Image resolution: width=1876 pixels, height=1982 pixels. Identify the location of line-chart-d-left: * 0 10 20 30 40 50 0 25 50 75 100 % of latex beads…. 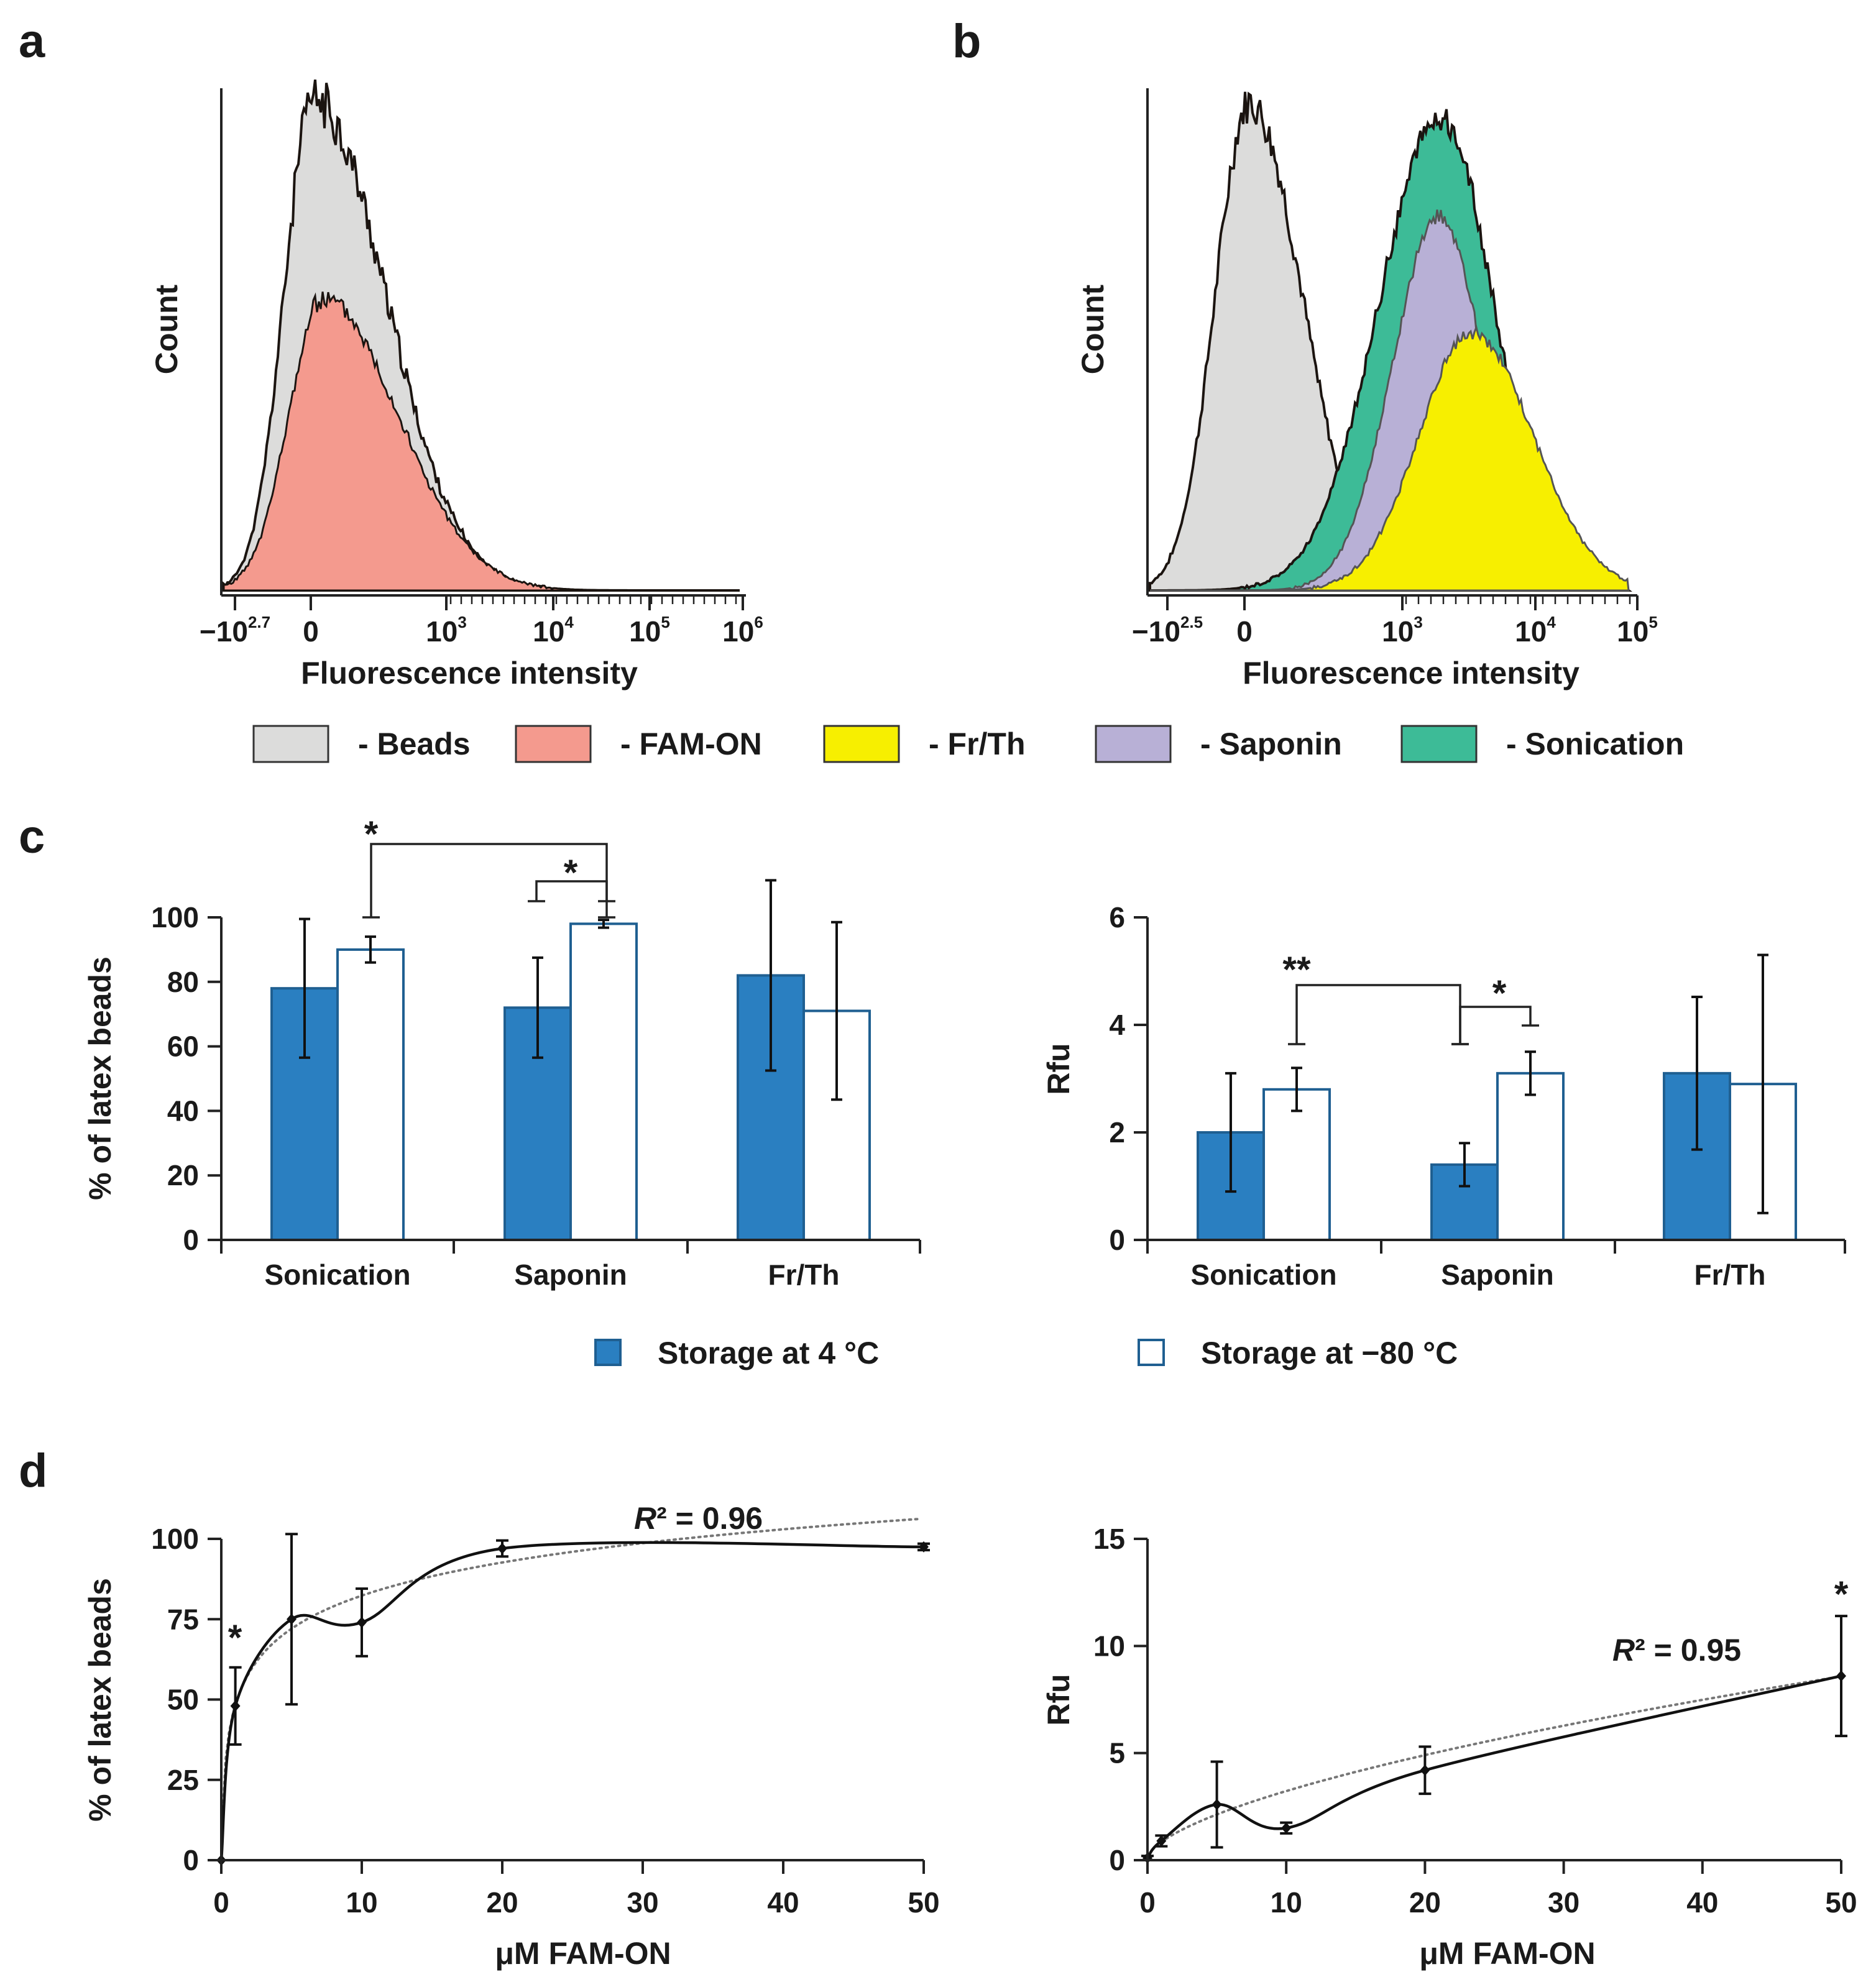
(512, 1736).